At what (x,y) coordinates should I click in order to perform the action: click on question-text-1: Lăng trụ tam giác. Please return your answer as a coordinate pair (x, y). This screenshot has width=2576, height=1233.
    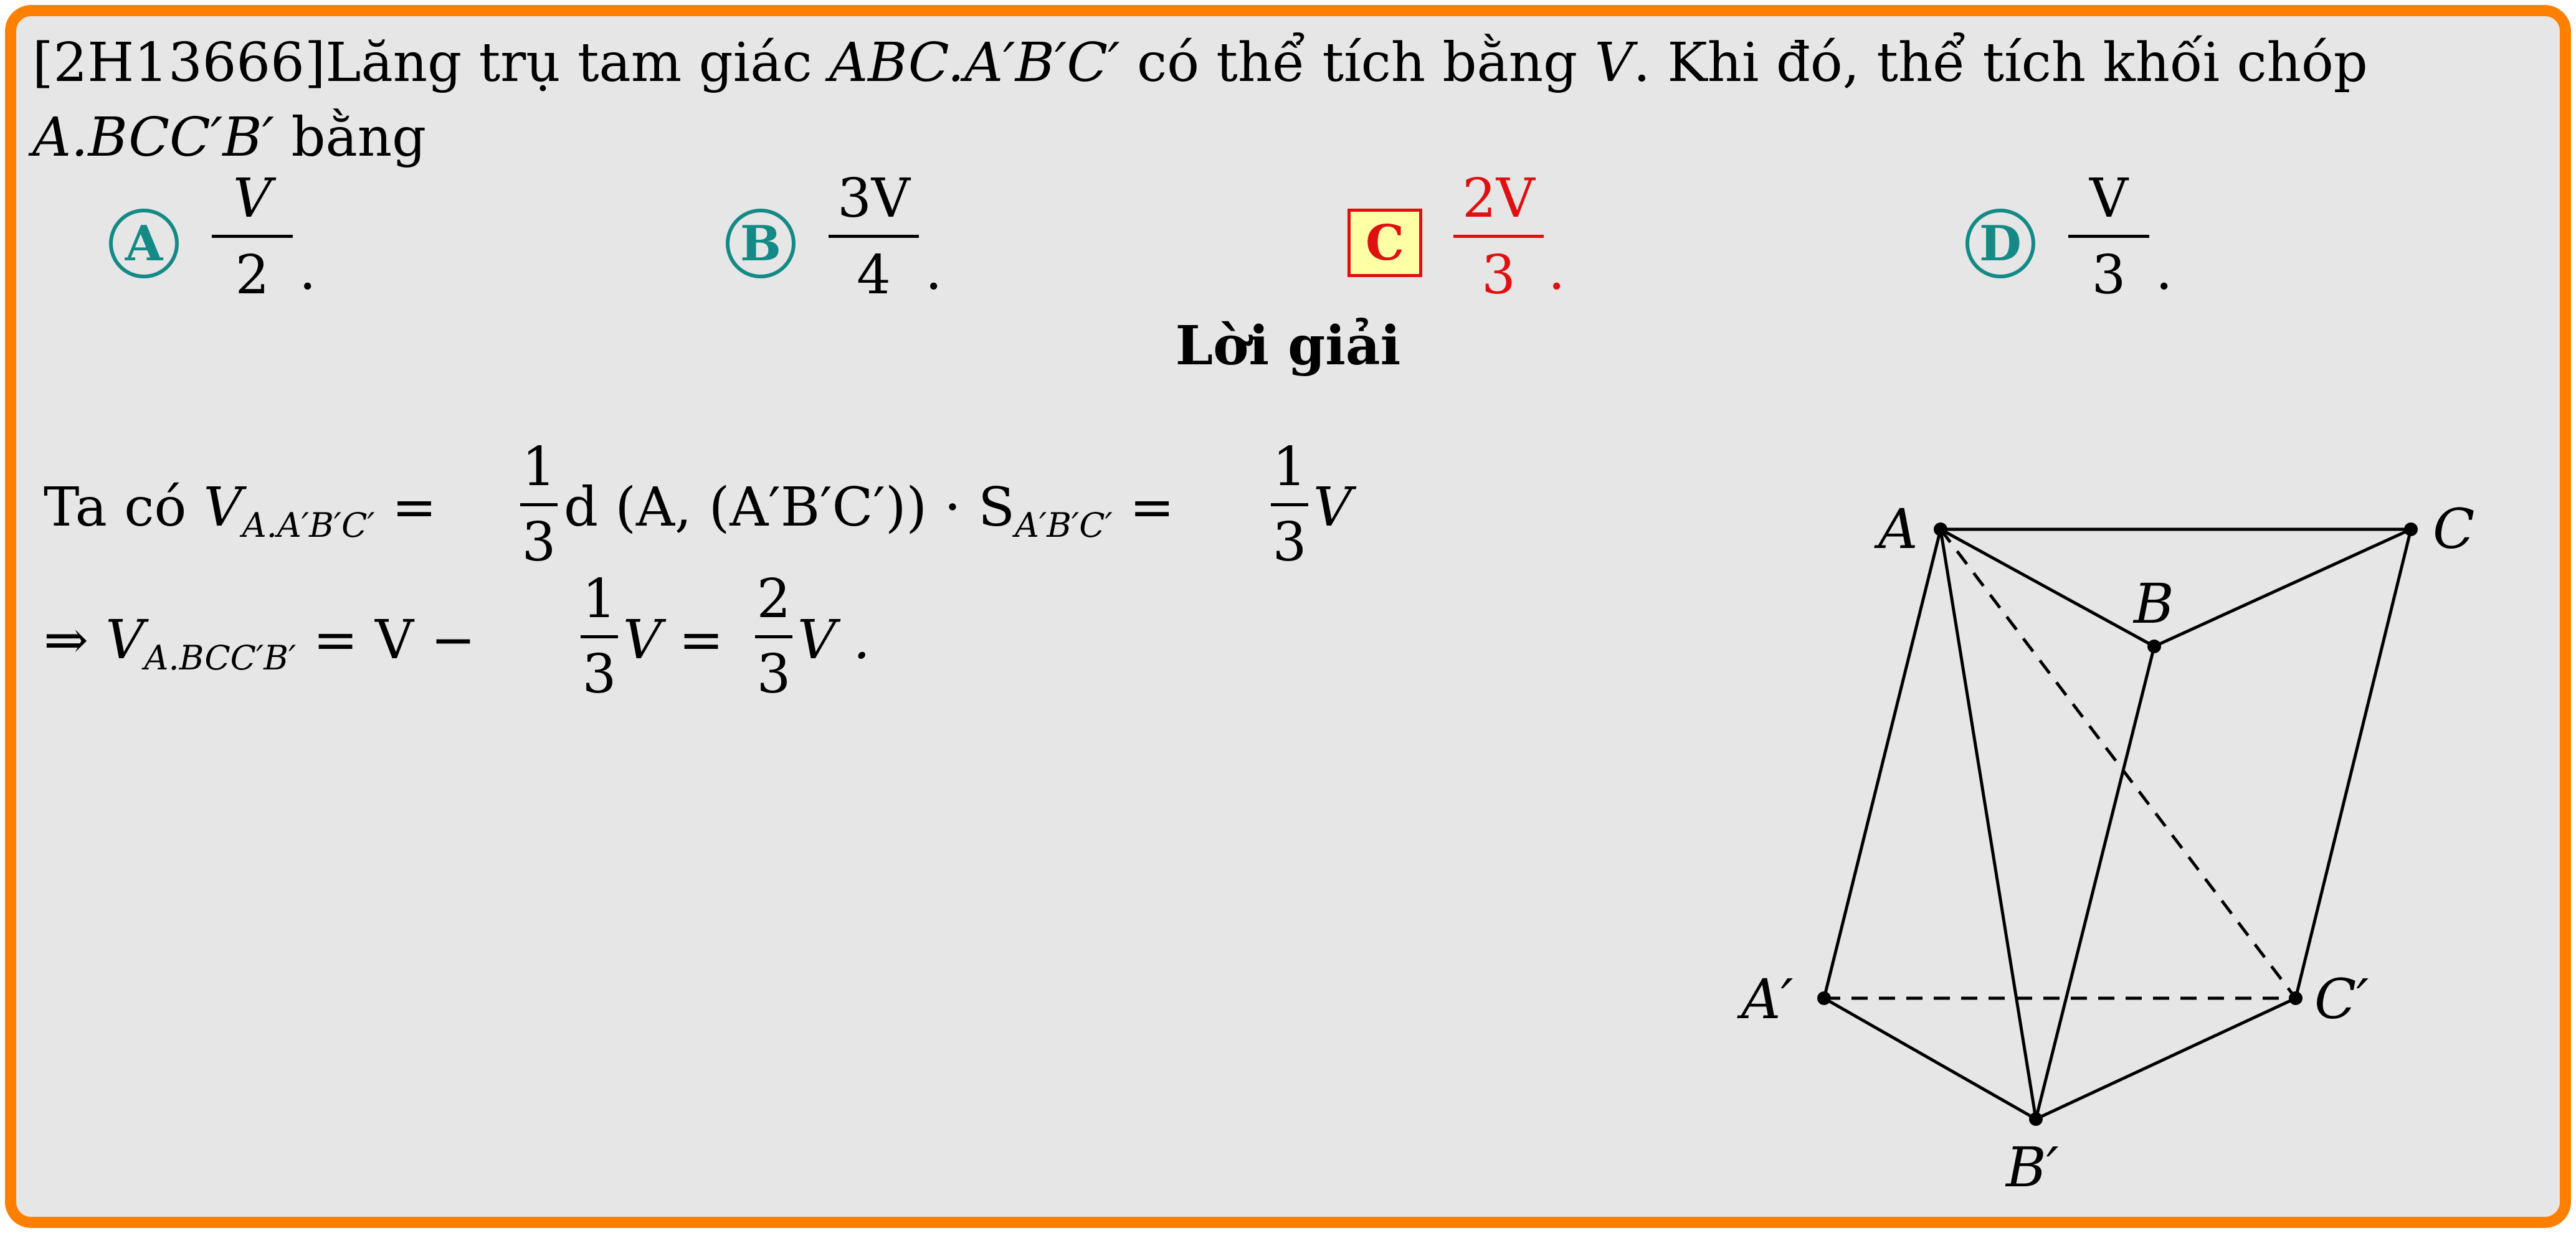
    Looking at the image, I should click on (568, 63).